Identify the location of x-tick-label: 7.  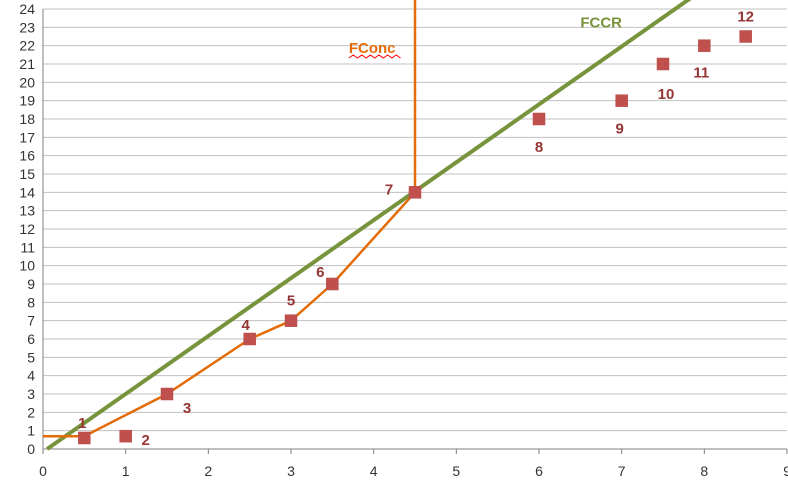
(622, 471).